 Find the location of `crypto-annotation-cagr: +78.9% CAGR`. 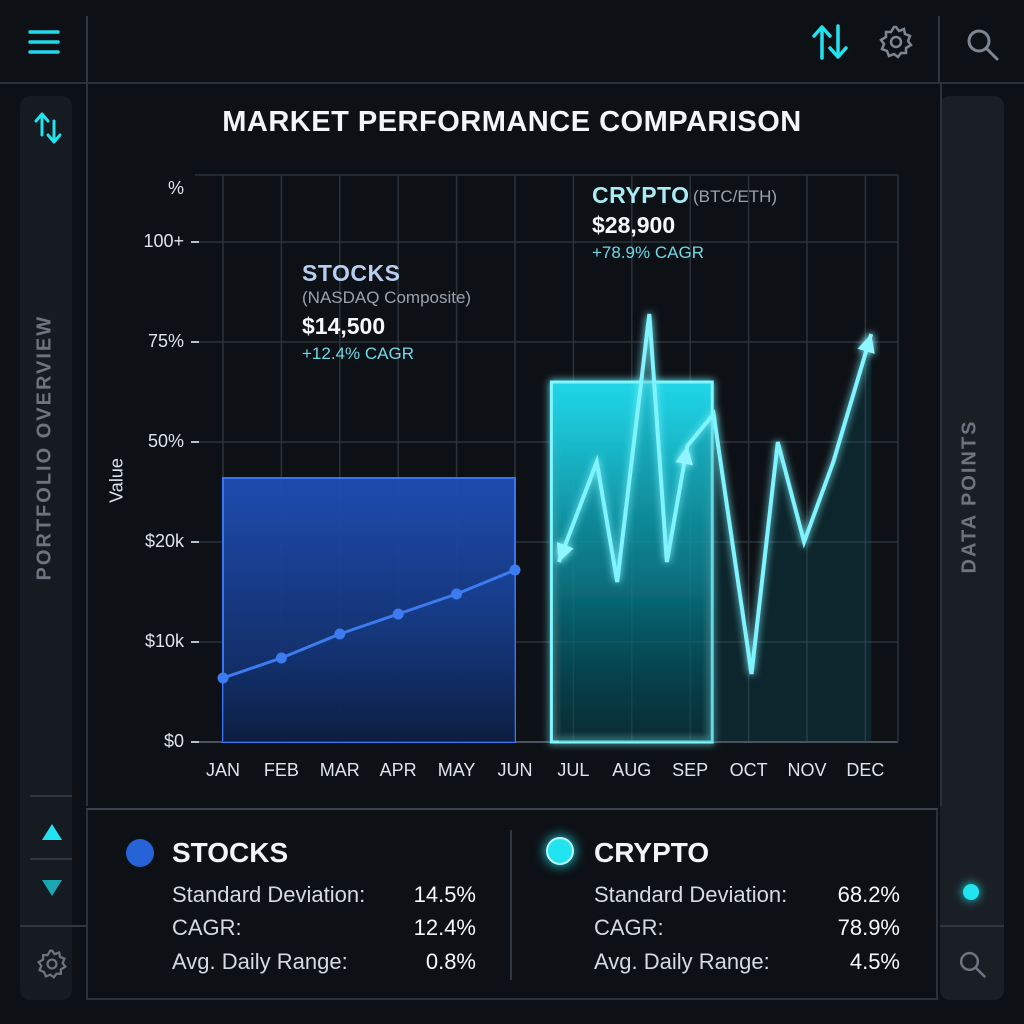

crypto-annotation-cagr: +78.9% CAGR is located at coordinates (648, 252).